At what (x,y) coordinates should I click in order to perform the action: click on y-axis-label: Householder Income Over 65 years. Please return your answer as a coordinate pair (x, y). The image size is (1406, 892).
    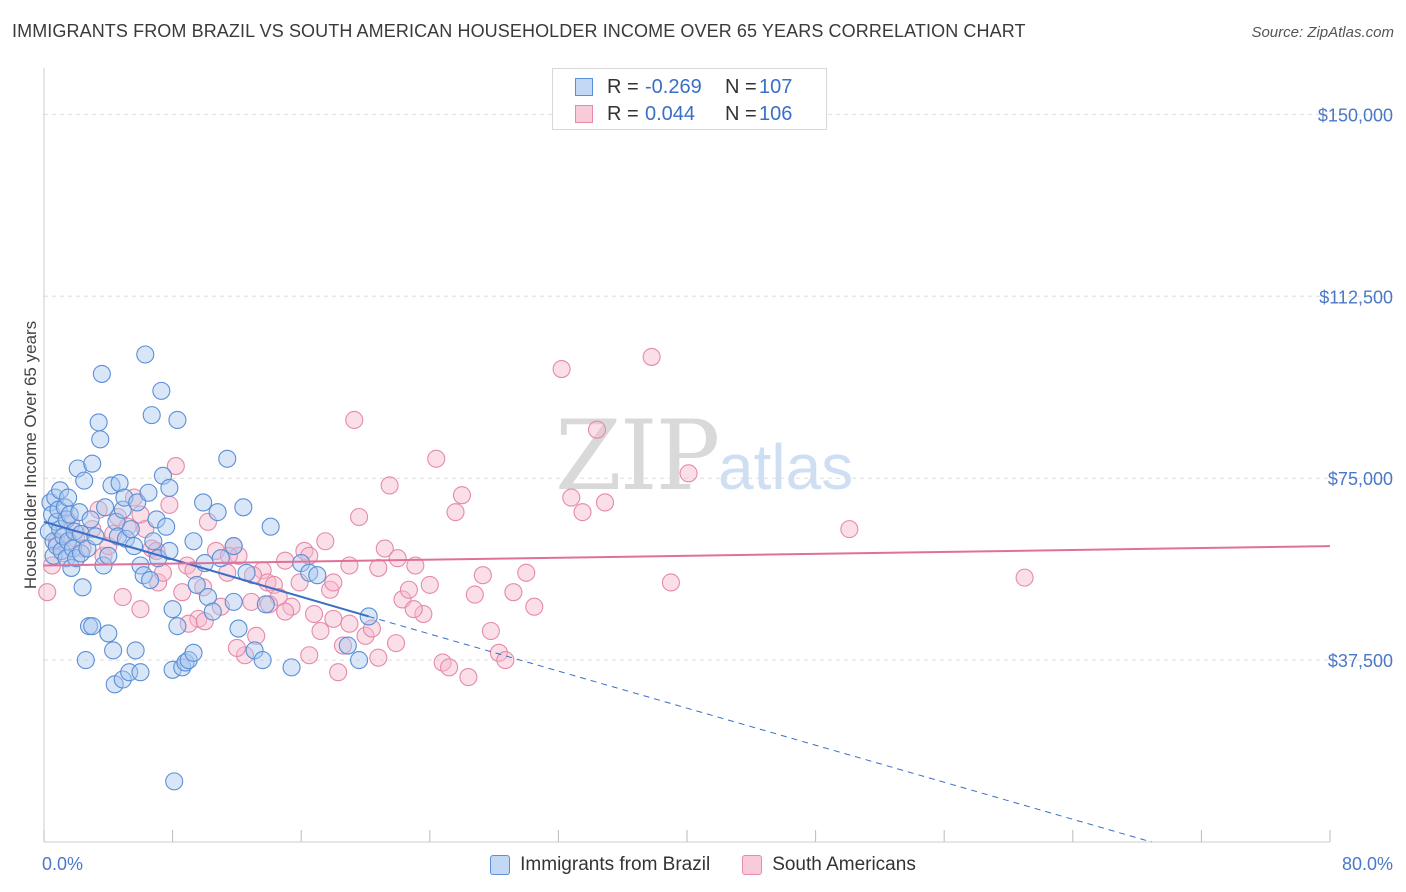
    Looking at the image, I should click on (30, 455).